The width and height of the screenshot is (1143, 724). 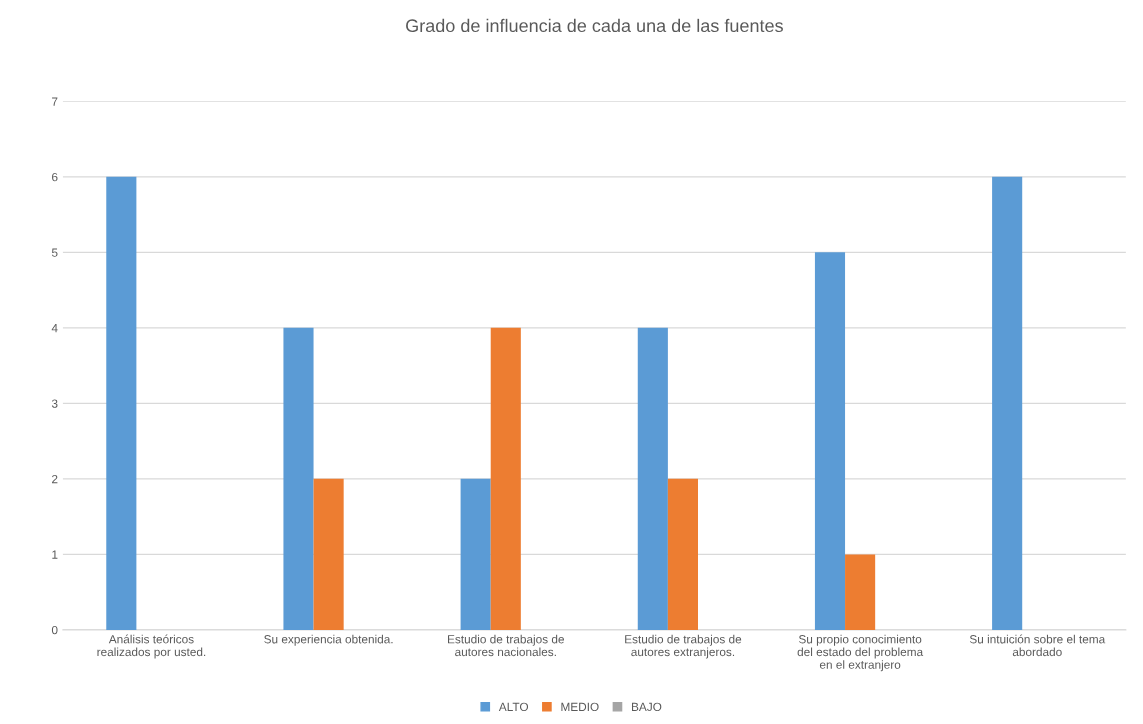 I want to click on x-tick-label: Su intuición sobre el tema abordado, so click(x=1037, y=645).